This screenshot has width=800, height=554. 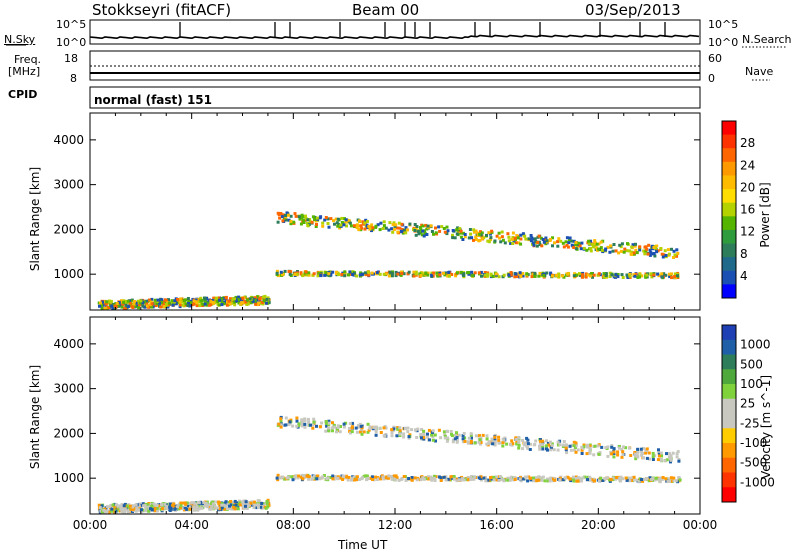 I want to click on x-tick-label-1: 04:00, so click(x=191, y=525).